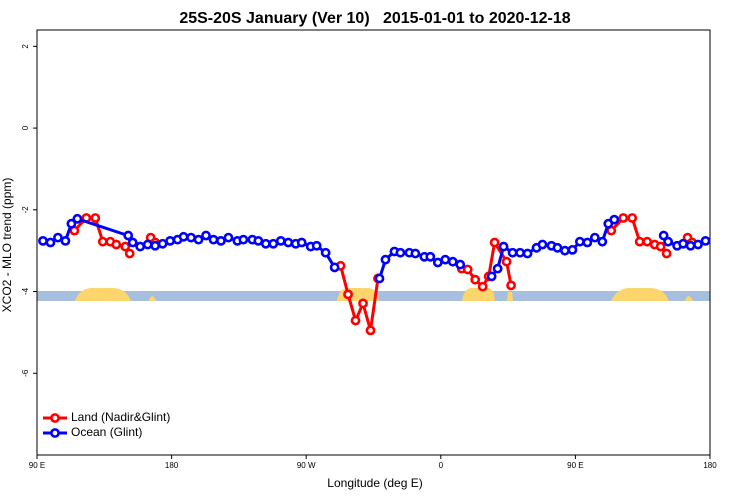  What do you see at coordinates (374, 483) in the screenshot?
I see `x-axis-label: Longitude (deg E)` at bounding box center [374, 483].